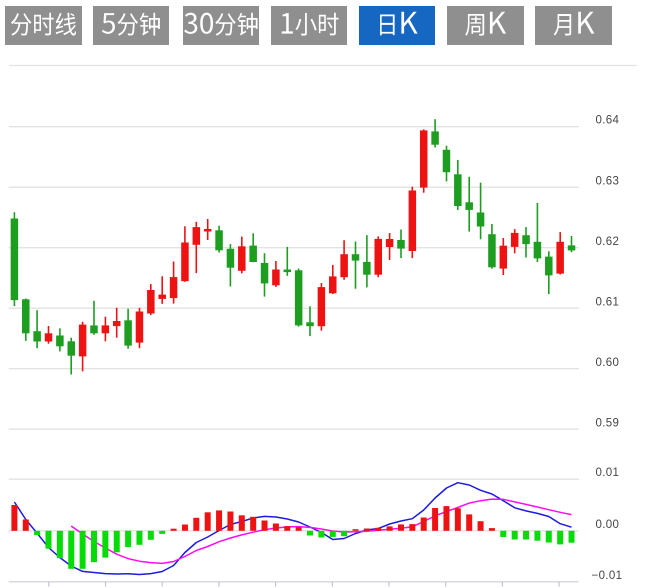  What do you see at coordinates (608, 424) in the screenshot?
I see `svg-text: 0.59` at bounding box center [608, 424].